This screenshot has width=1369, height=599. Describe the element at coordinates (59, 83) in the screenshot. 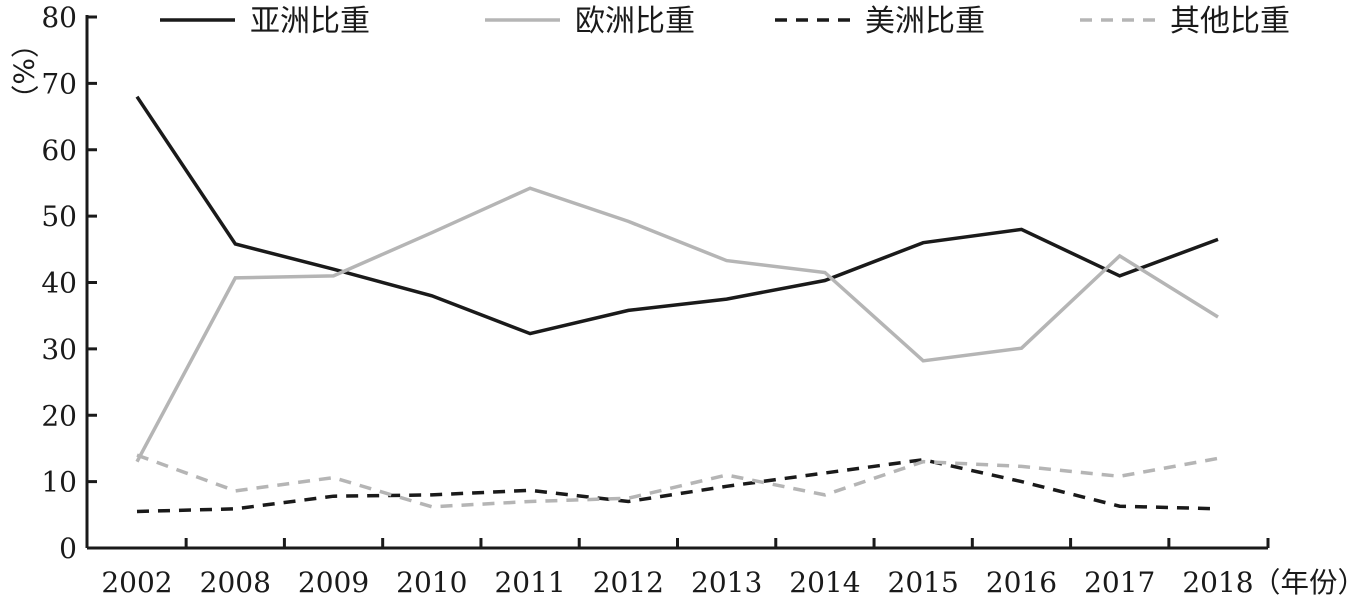

I see `y-tick-label: 70` at that location.